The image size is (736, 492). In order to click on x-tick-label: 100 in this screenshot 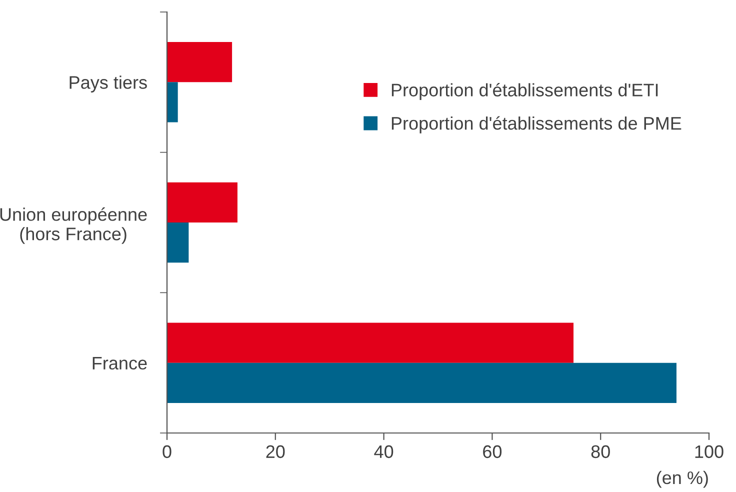, I will do `click(709, 451)`.